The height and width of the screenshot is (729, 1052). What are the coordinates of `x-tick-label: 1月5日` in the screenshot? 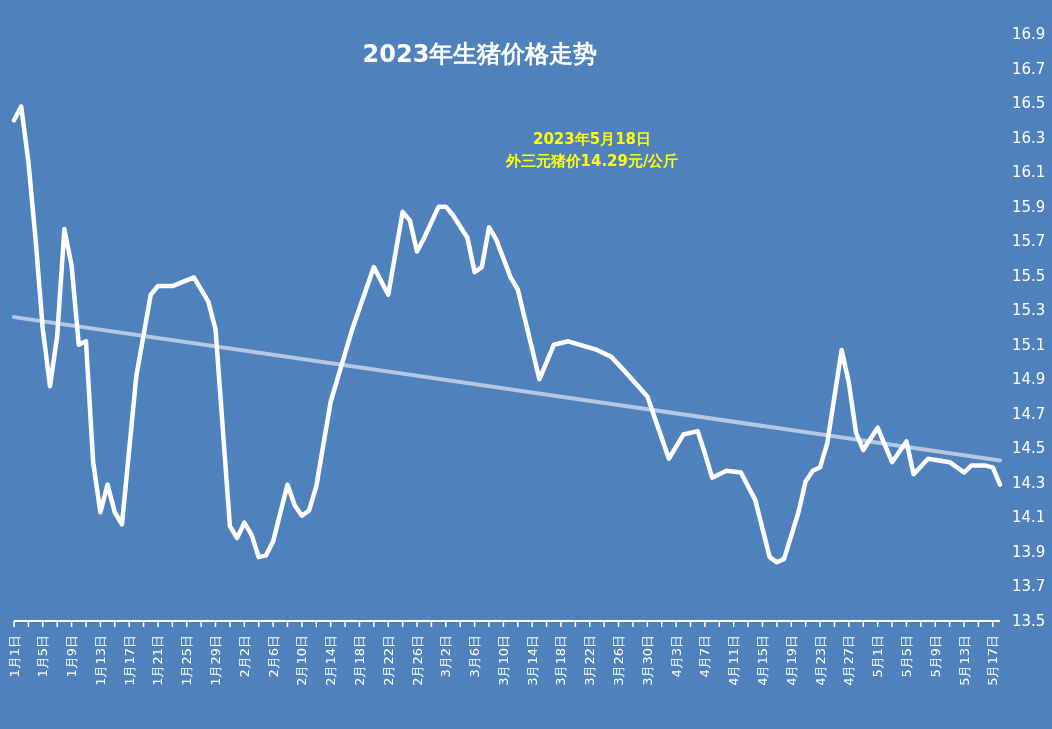 It's located at (43, 656).